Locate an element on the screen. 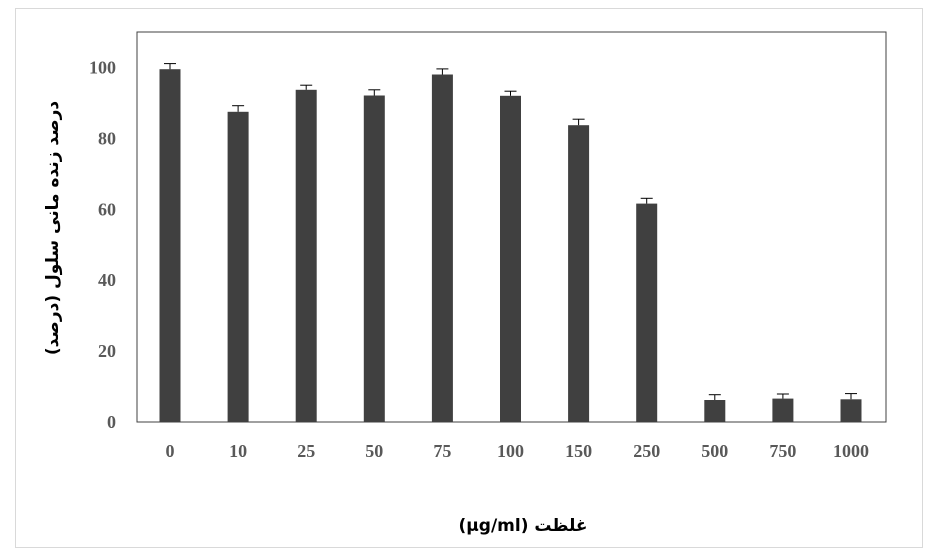 The width and height of the screenshot is (925, 551). x-tick-label: 10 is located at coordinates (238, 451).